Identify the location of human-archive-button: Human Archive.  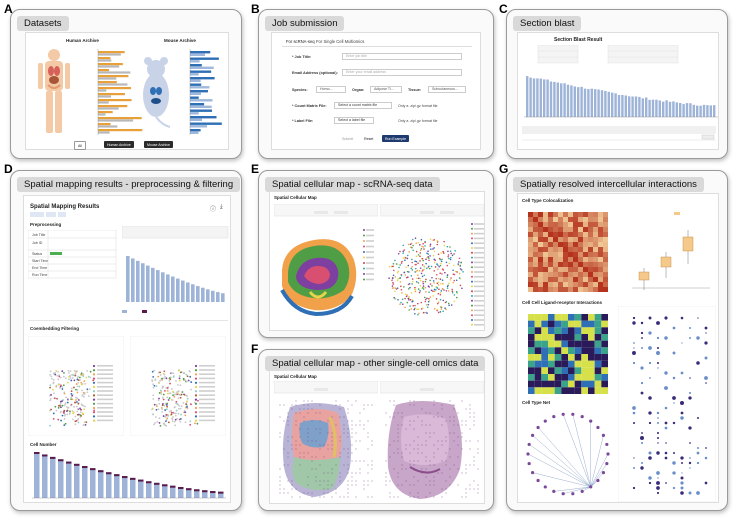
(119, 144).